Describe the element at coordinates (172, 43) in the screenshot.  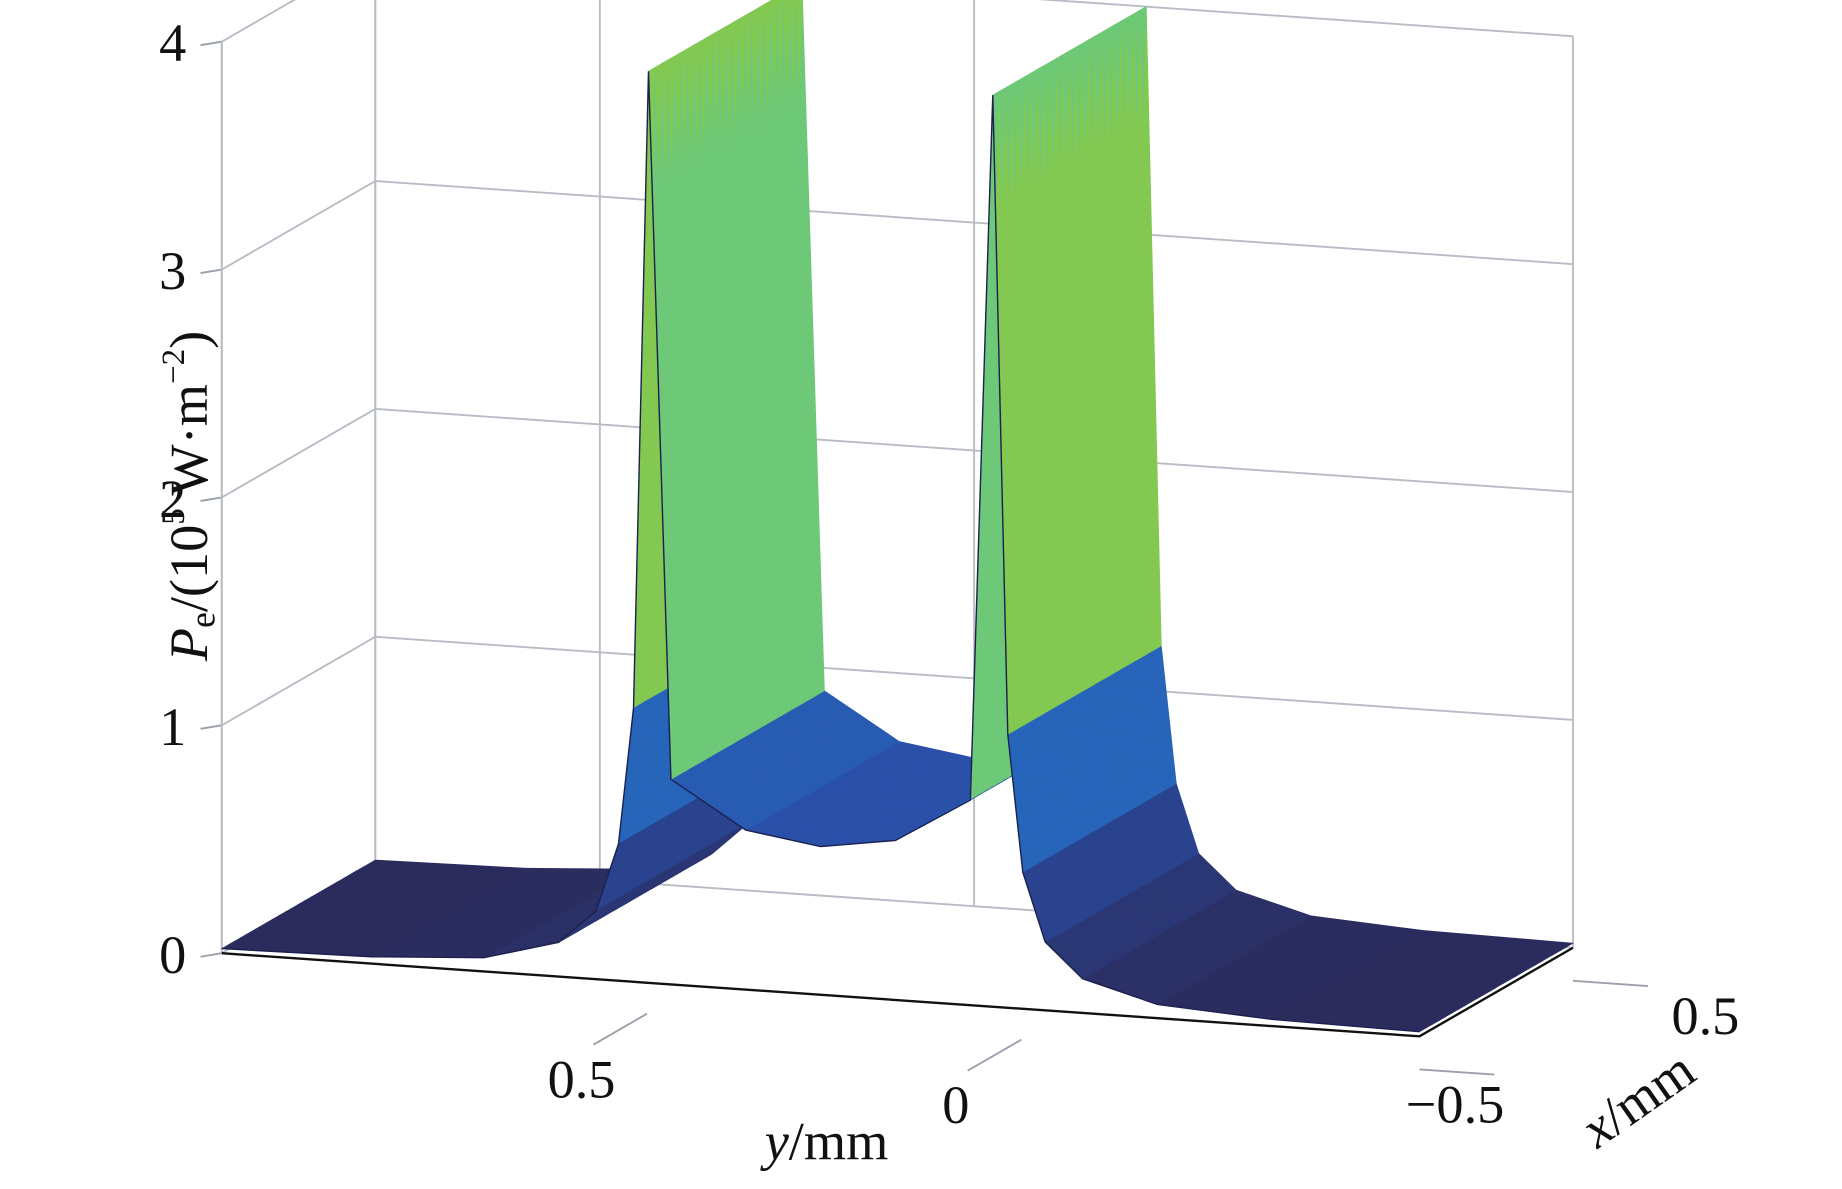
I see `z-tick-label: 4` at that location.